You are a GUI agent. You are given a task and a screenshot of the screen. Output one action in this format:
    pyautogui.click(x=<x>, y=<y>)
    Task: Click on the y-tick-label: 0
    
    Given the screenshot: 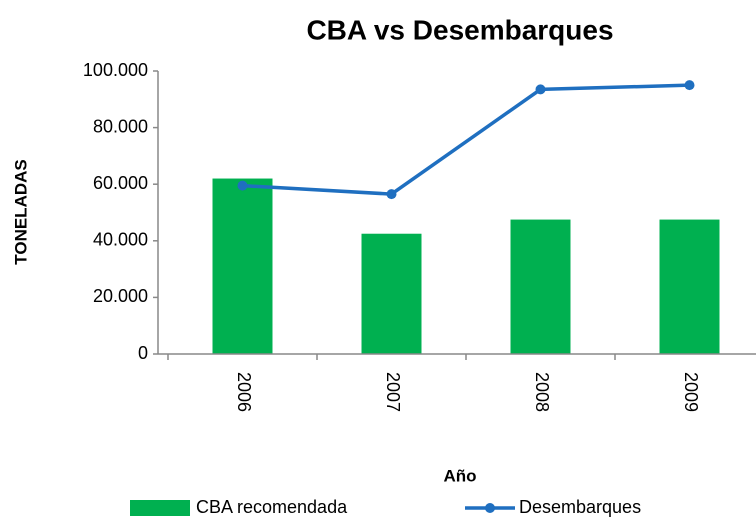 What is the action you would take?
    pyautogui.click(x=143, y=353)
    